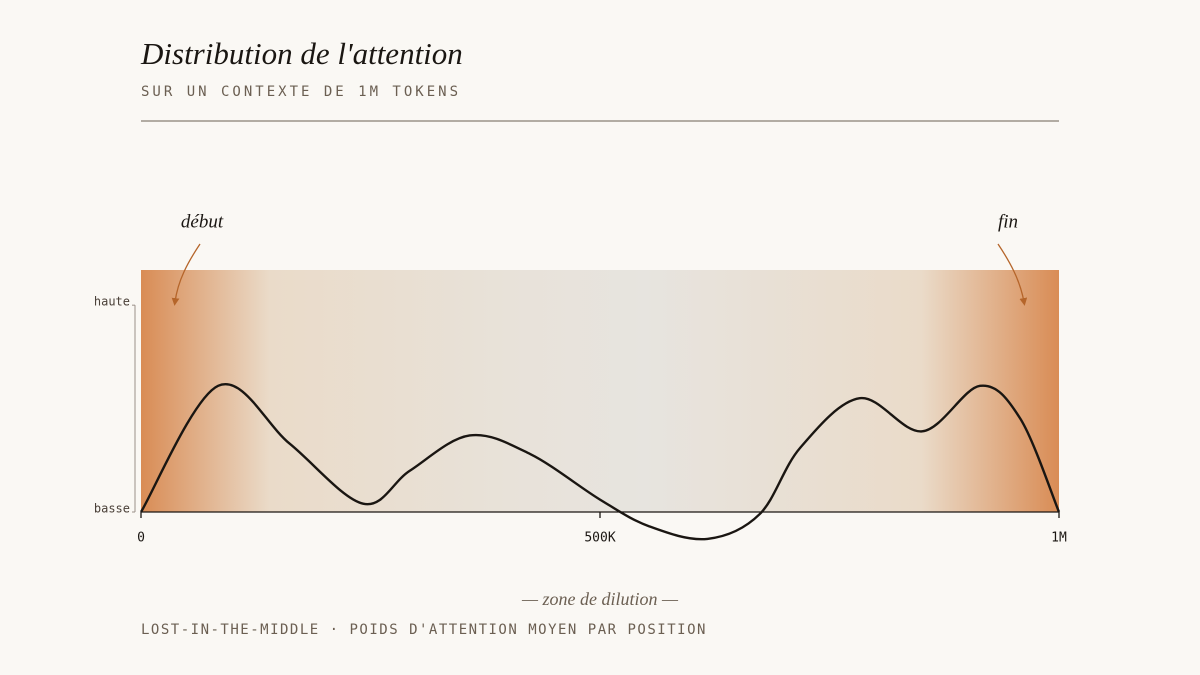 This screenshot has width=1200, height=675. Describe the element at coordinates (600, 599) in the screenshot. I see `annotation: — zone de dilution —` at that location.